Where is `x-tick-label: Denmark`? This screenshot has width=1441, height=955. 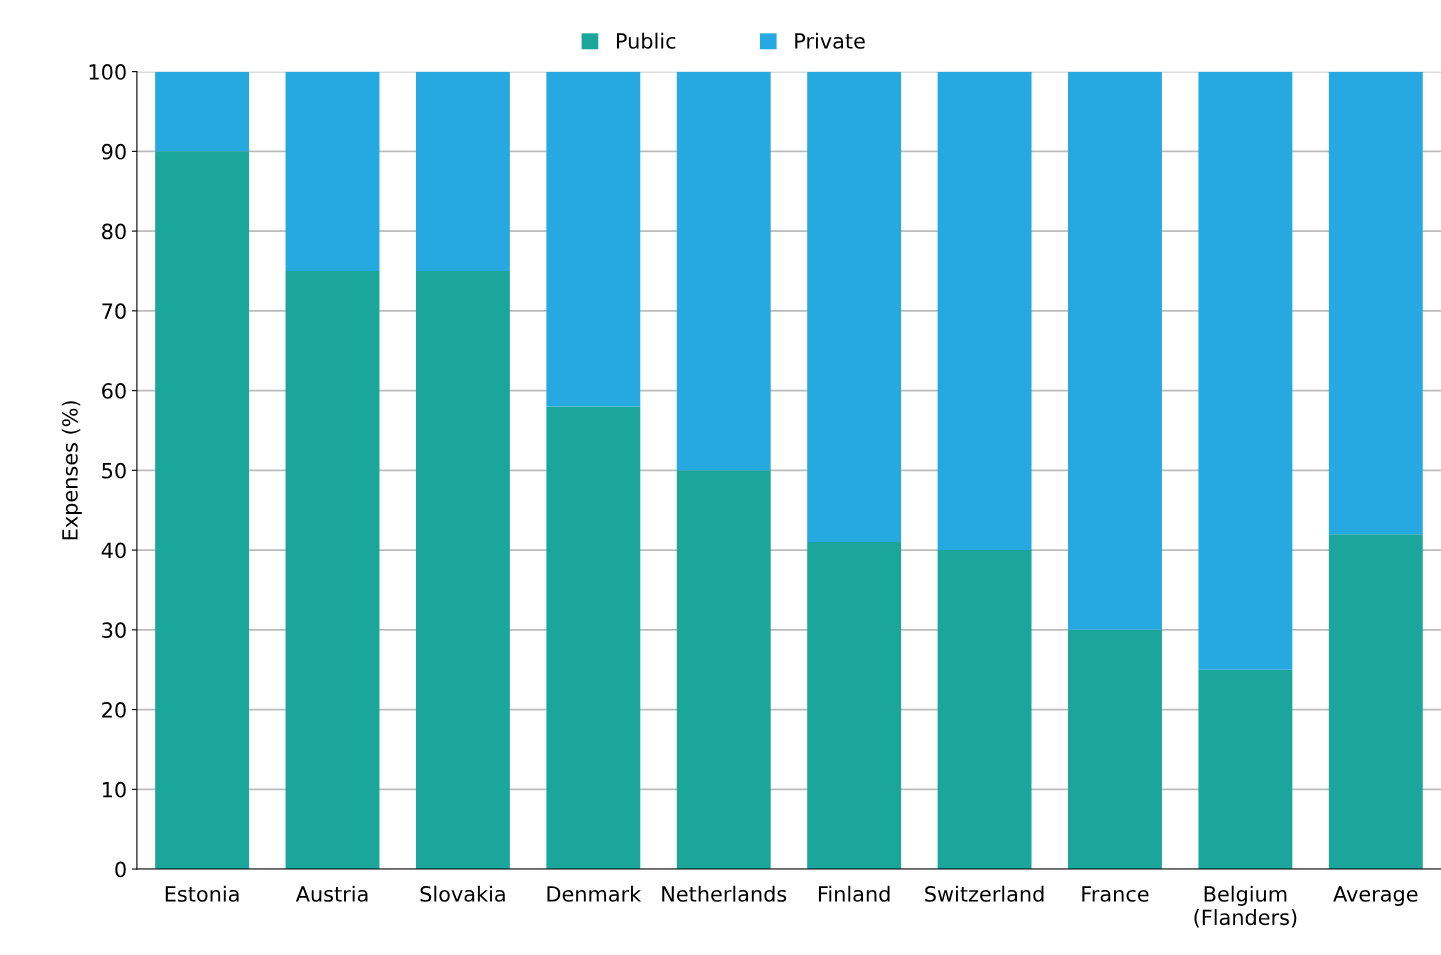 x-tick-label: Denmark is located at coordinates (594, 893).